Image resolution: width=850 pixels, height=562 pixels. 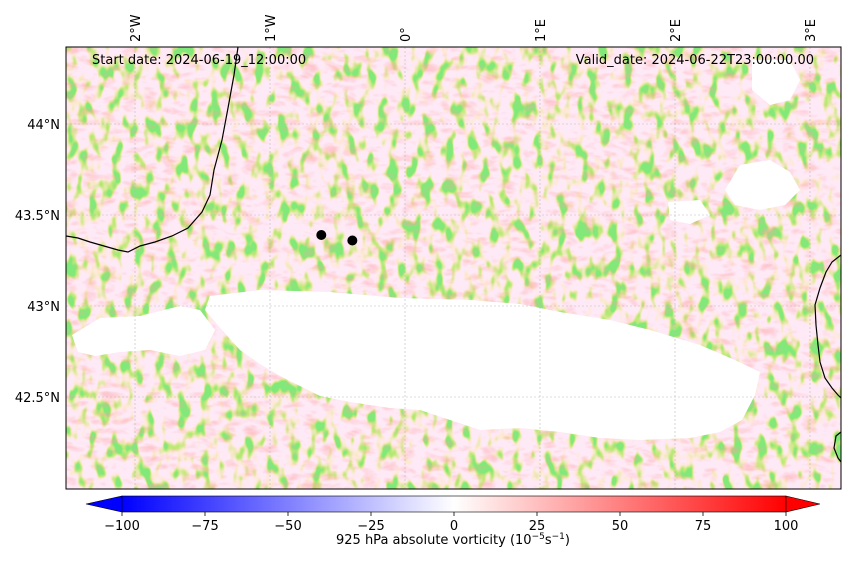 I want to click on lon-tick-label: 1°E, so click(x=541, y=30).